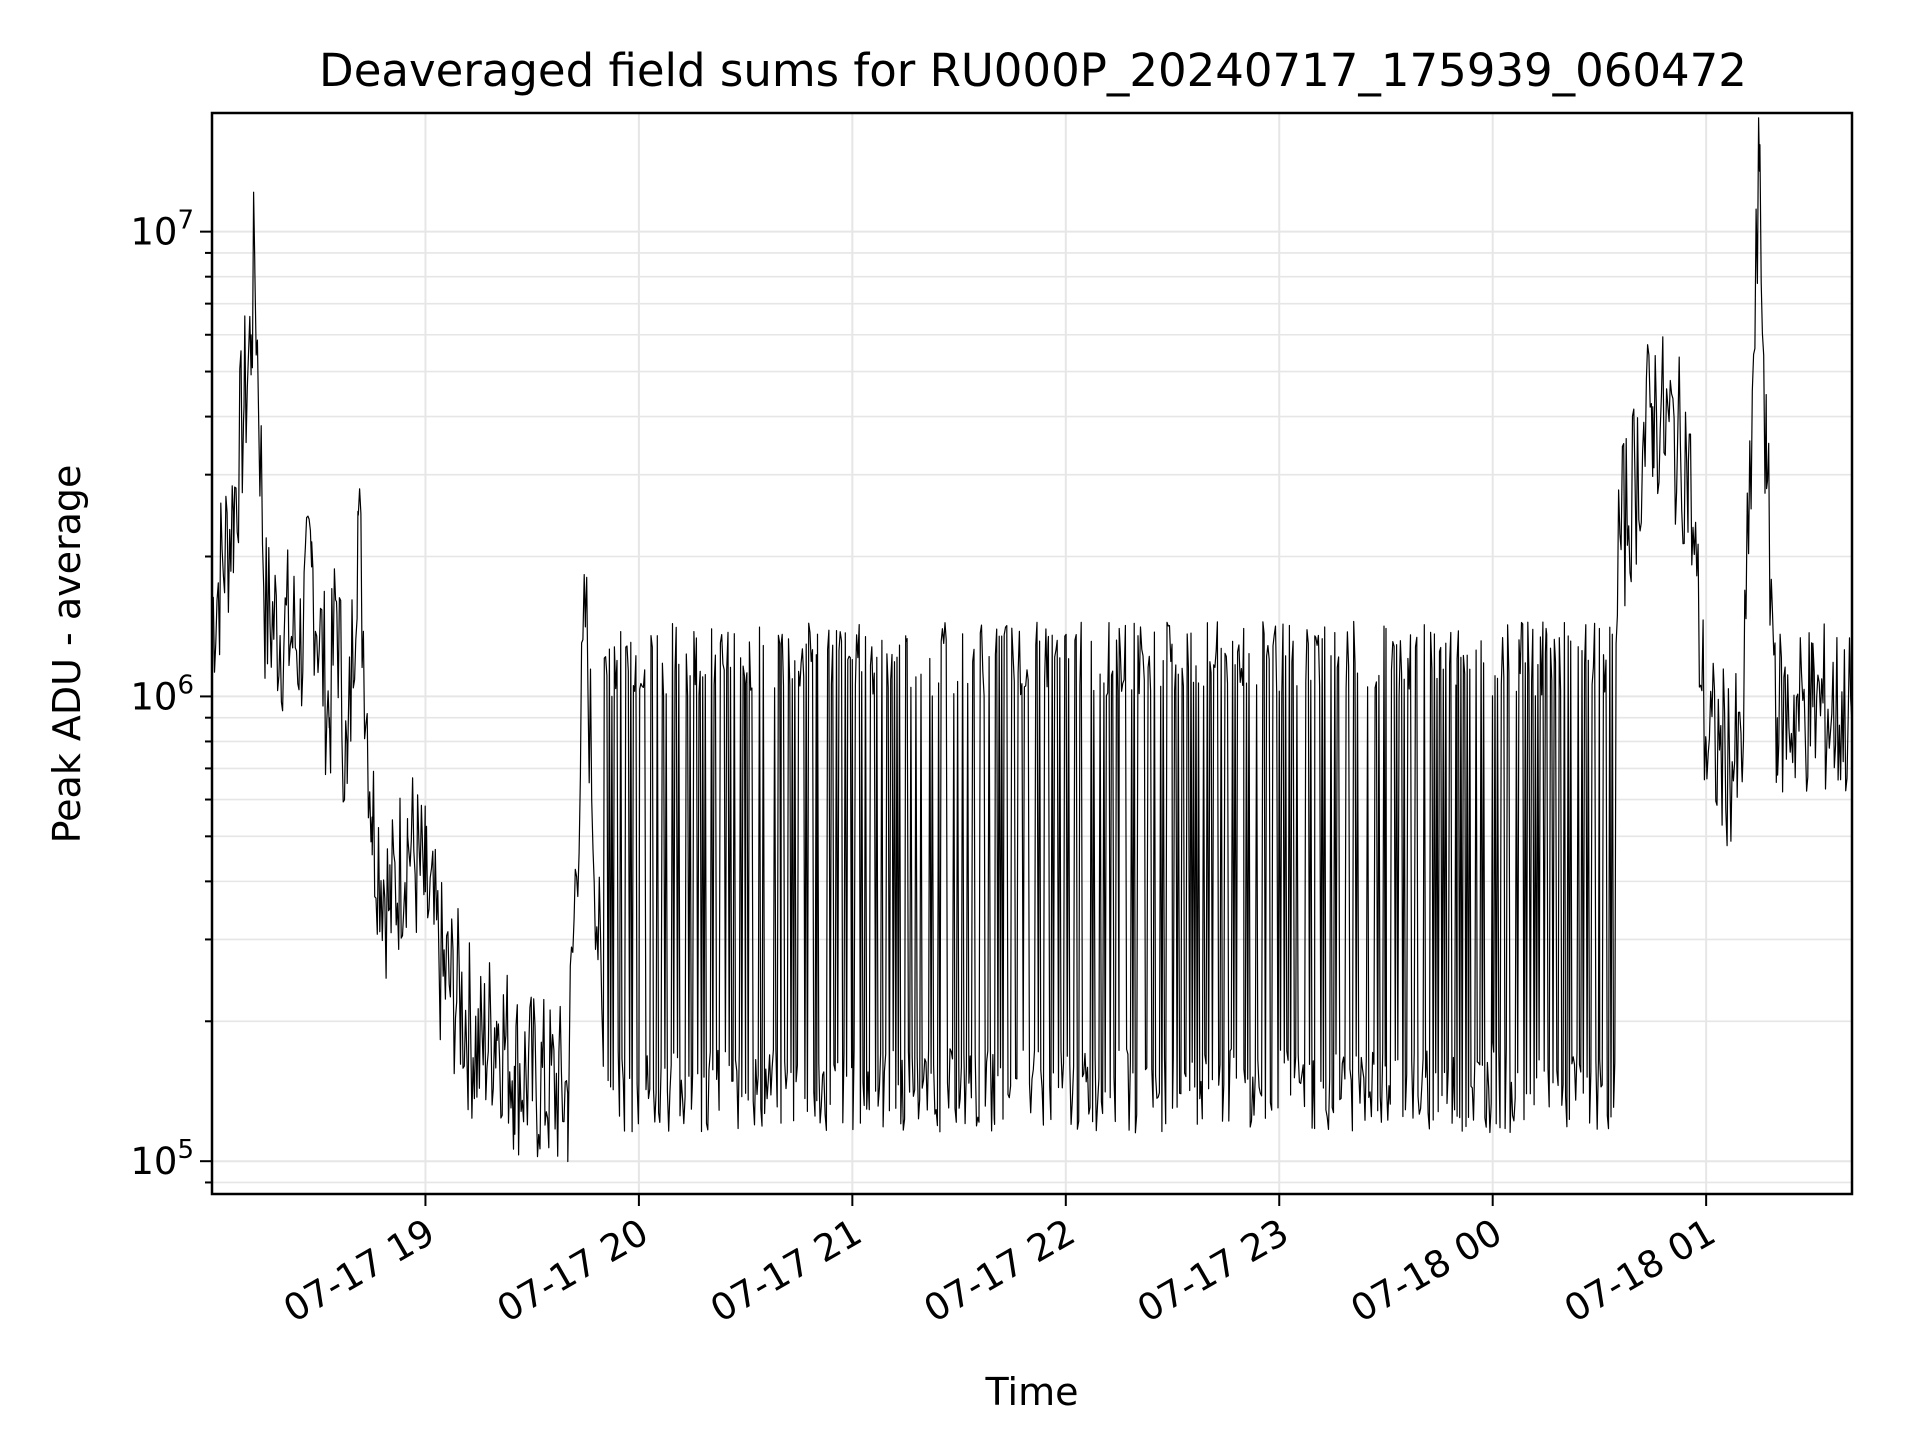  Describe the element at coordinates (1427, 1271) in the screenshot. I see `x-tick-label: 07-18 00` at that location.